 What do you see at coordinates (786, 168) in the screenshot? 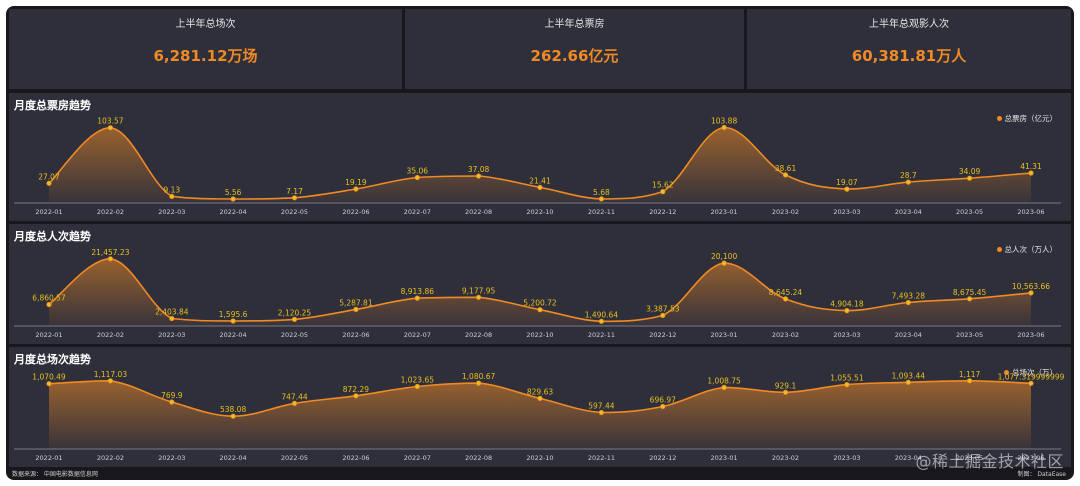
I see `data-label: 38.61` at bounding box center [786, 168].